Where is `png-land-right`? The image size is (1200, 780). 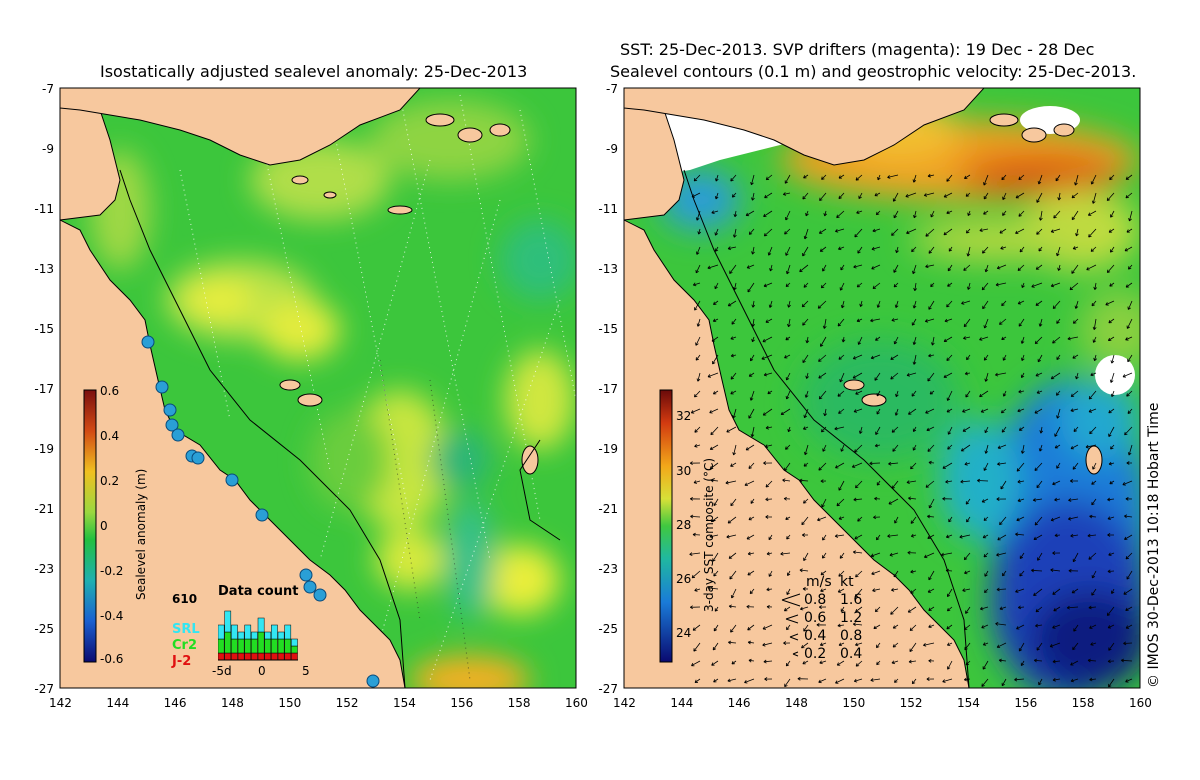 png-land-right is located at coordinates (804, 127).